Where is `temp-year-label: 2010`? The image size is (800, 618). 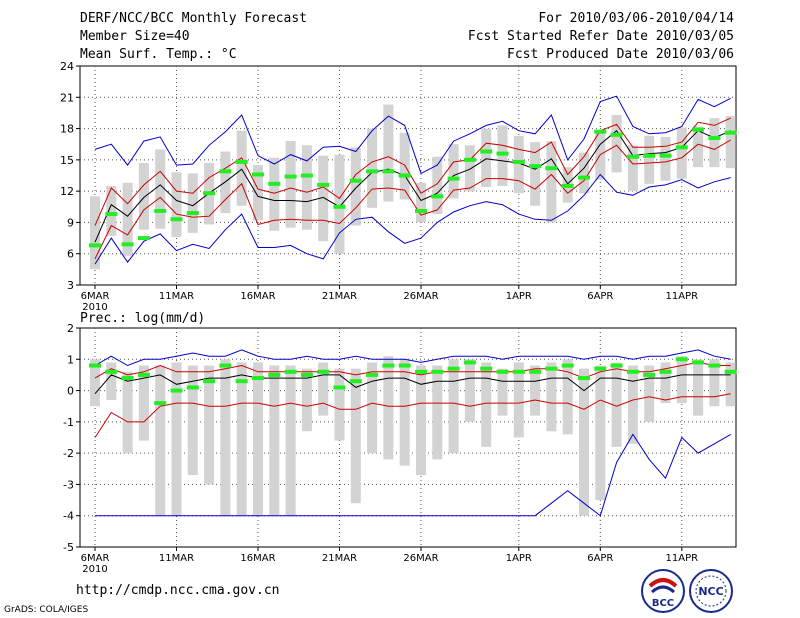 temp-year-label: 2010 is located at coordinates (94, 307).